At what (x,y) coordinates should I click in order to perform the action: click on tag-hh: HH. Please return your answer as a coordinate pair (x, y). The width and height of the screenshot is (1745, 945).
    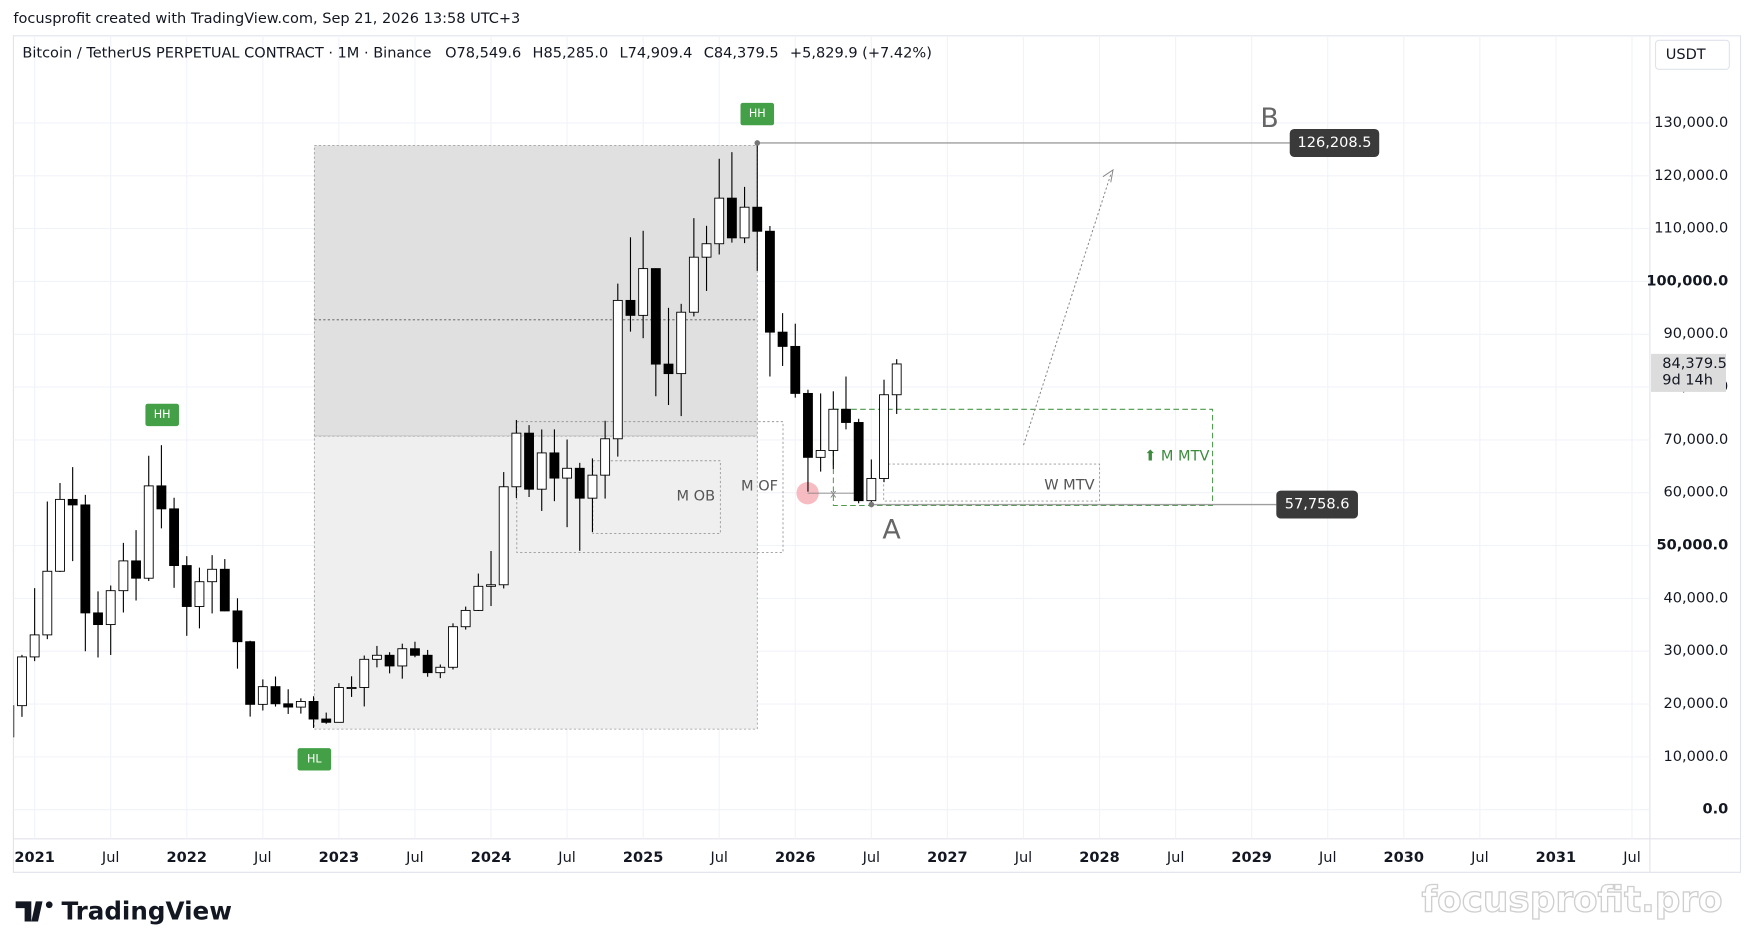
    Looking at the image, I should click on (757, 113).